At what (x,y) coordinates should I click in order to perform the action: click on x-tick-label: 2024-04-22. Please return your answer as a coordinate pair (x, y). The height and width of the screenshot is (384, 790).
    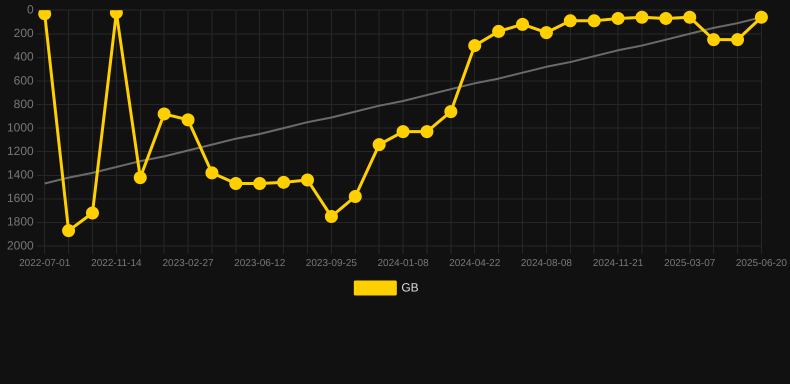
    Looking at the image, I should click on (475, 263).